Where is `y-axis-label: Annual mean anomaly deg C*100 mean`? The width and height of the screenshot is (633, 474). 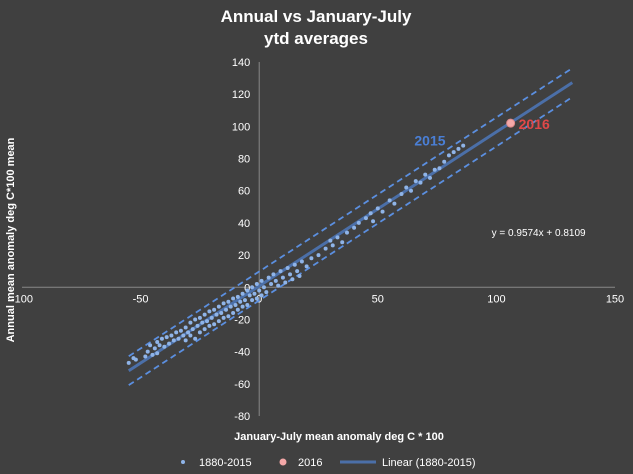 y-axis-label: Annual mean anomaly deg C*100 mean is located at coordinates (11, 239).